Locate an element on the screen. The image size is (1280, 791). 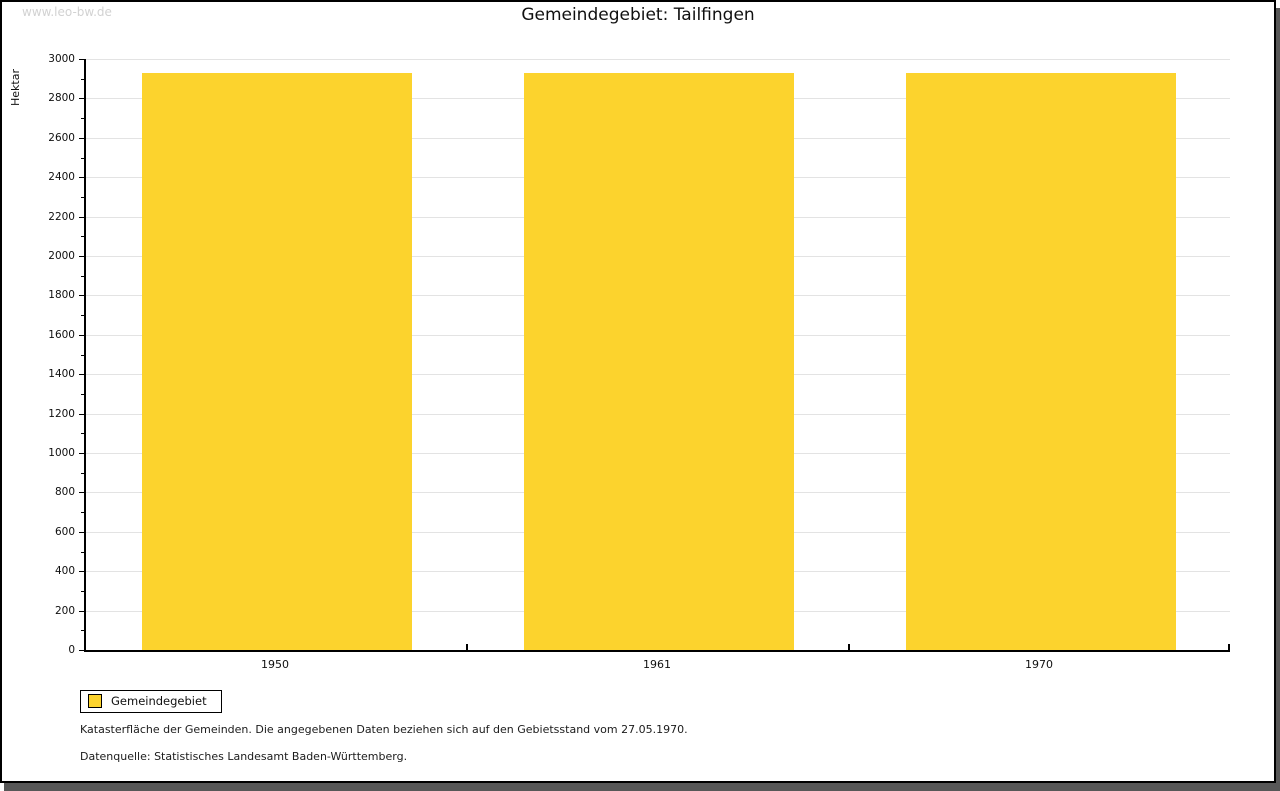
y-axis-line is located at coordinates (85, 355).